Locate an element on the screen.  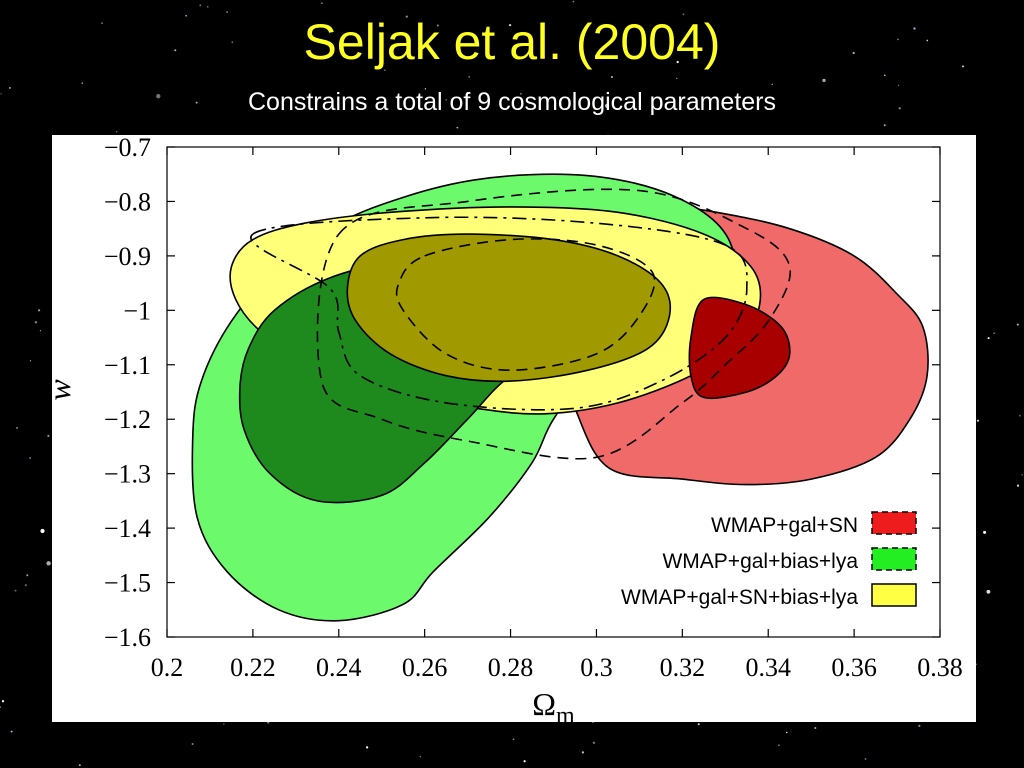
y-tick-label: −1.4 is located at coordinates (127, 528).